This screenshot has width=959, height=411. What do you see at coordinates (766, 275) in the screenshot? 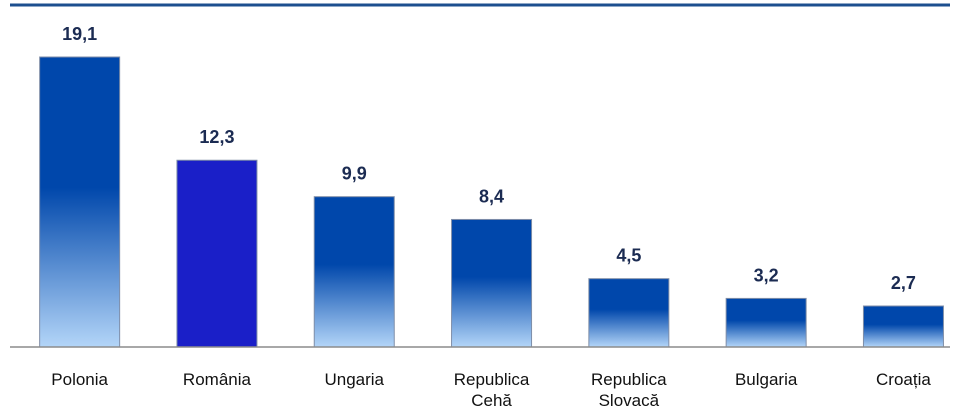
I see `value-label: 3,2` at bounding box center [766, 275].